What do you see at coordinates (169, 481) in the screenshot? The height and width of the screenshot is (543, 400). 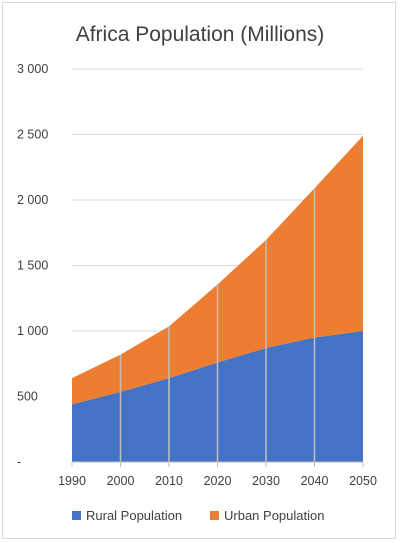 I see `x-tick-label: 2010` at bounding box center [169, 481].